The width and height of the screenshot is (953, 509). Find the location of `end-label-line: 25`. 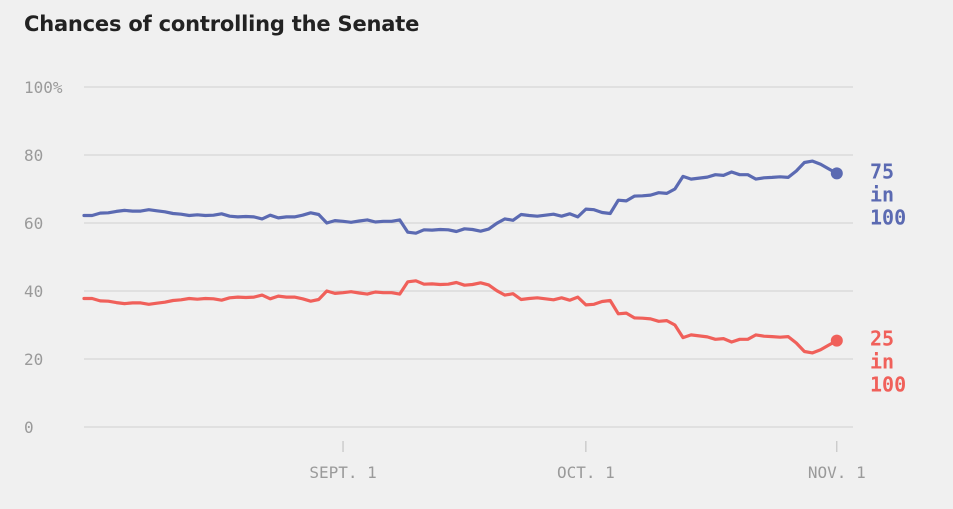

end-label-line: 25 is located at coordinates (882, 339).